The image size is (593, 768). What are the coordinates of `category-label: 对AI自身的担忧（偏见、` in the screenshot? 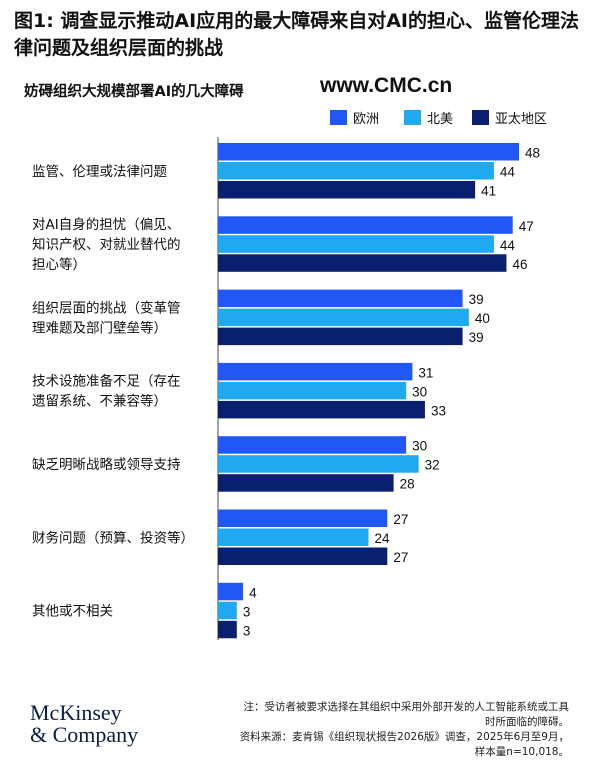 It's located at (106, 225).